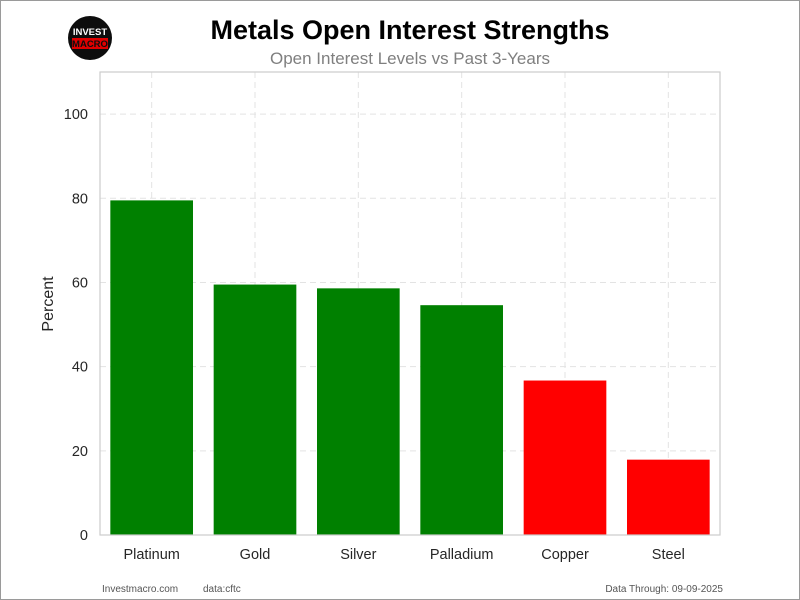 The width and height of the screenshot is (800, 600). I want to click on x-tick-label: Copper, so click(565, 555).